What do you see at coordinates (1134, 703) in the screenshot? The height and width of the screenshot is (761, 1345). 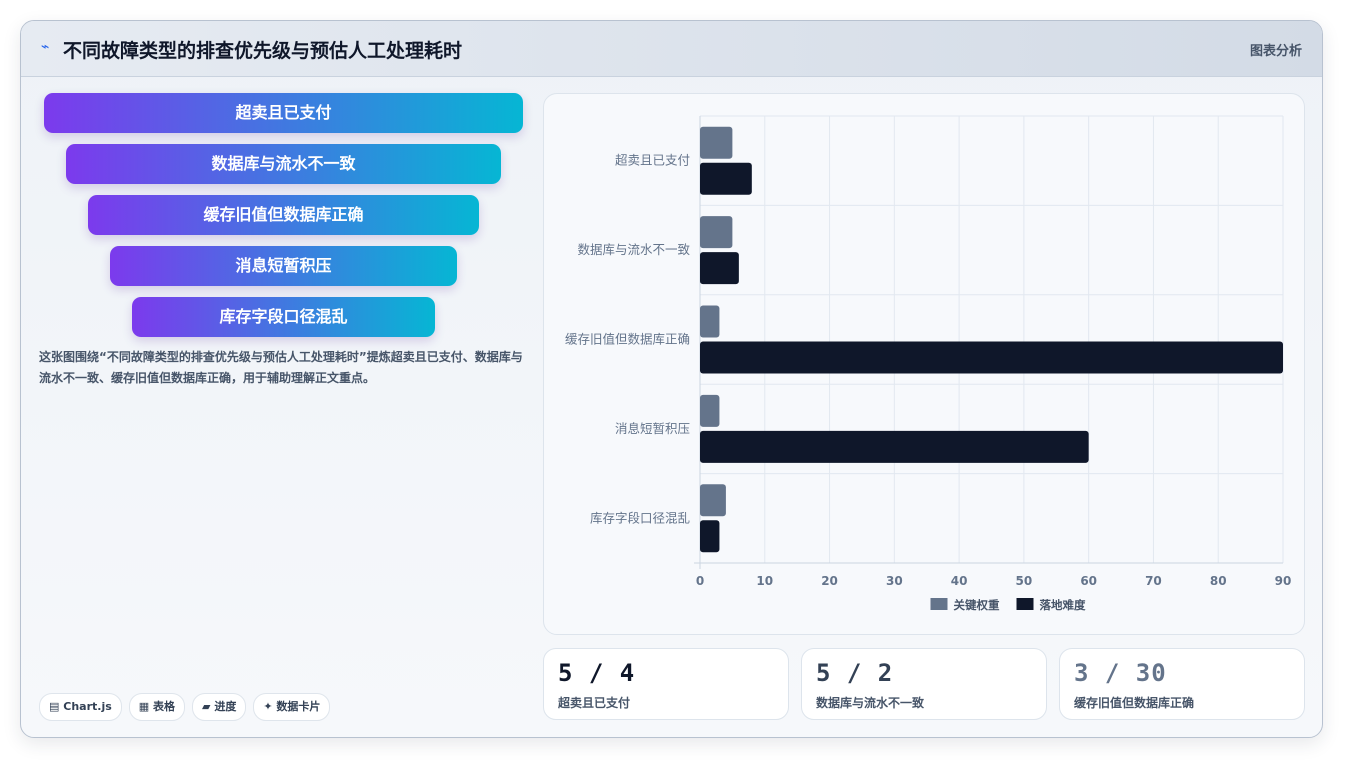 I see `stat-label: 缓存旧值但数据库正确` at bounding box center [1134, 703].